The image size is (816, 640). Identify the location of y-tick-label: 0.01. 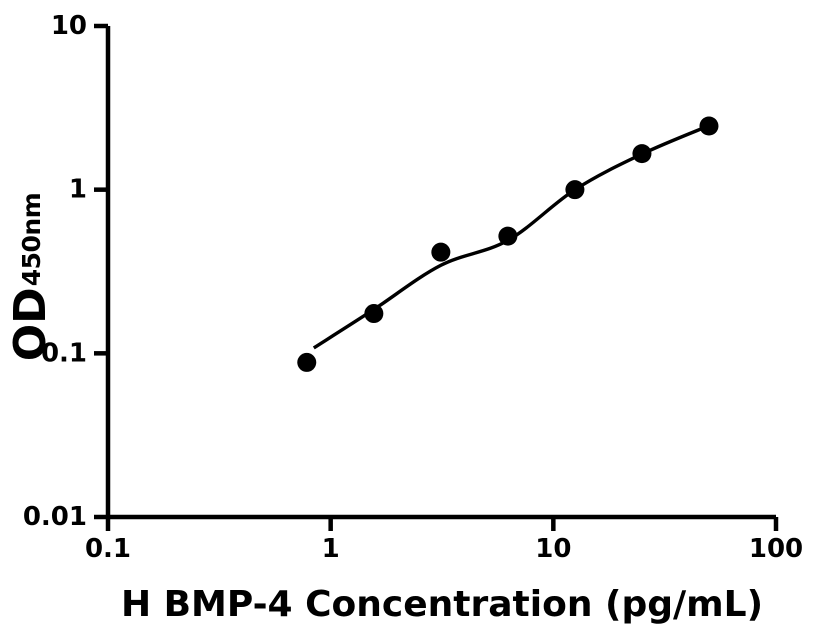
(55, 517).